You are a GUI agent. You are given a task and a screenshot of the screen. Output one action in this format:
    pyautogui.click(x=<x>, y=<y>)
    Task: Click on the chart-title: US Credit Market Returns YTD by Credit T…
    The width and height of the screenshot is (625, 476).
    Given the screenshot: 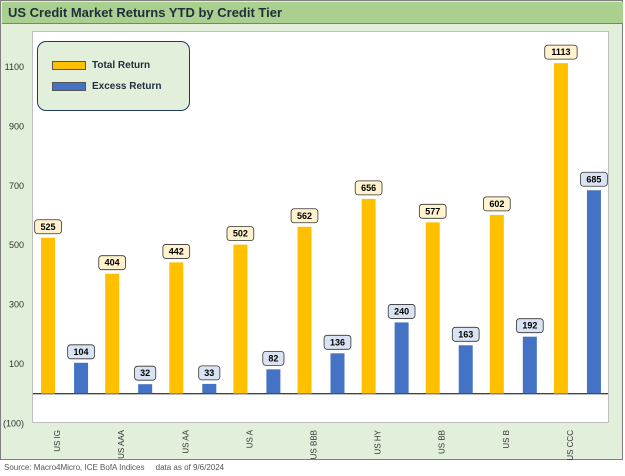 What is the action you would take?
    pyautogui.click(x=145, y=12)
    